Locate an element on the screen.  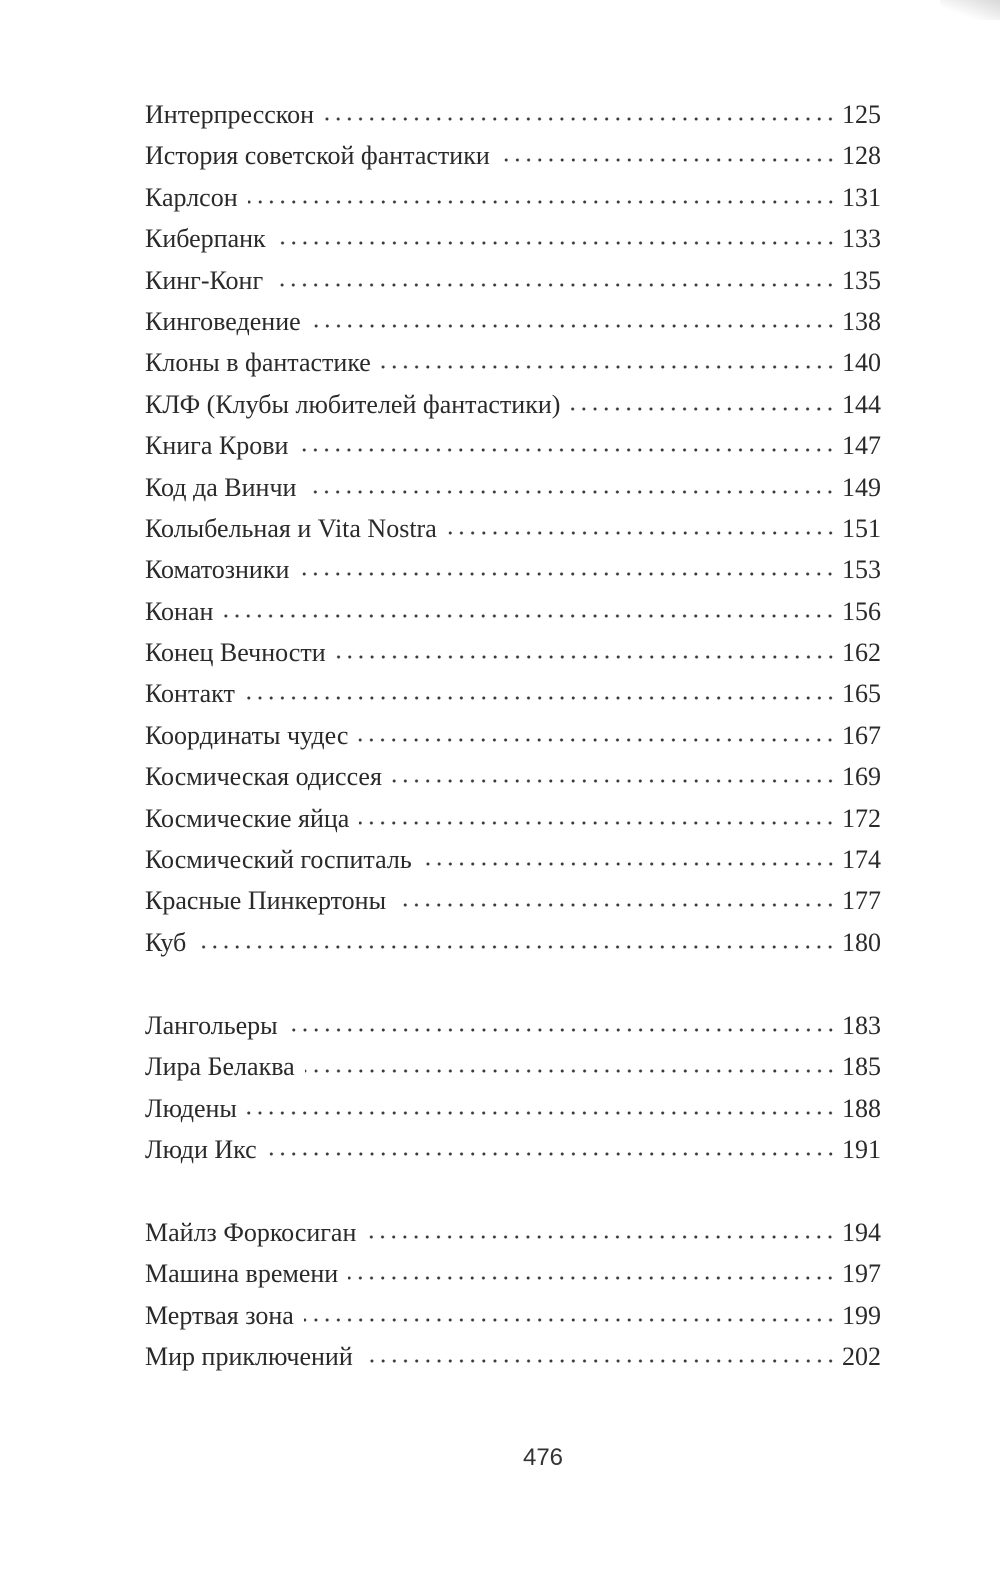
toc-entry: Коматозники 153 is located at coordinates (513, 569).